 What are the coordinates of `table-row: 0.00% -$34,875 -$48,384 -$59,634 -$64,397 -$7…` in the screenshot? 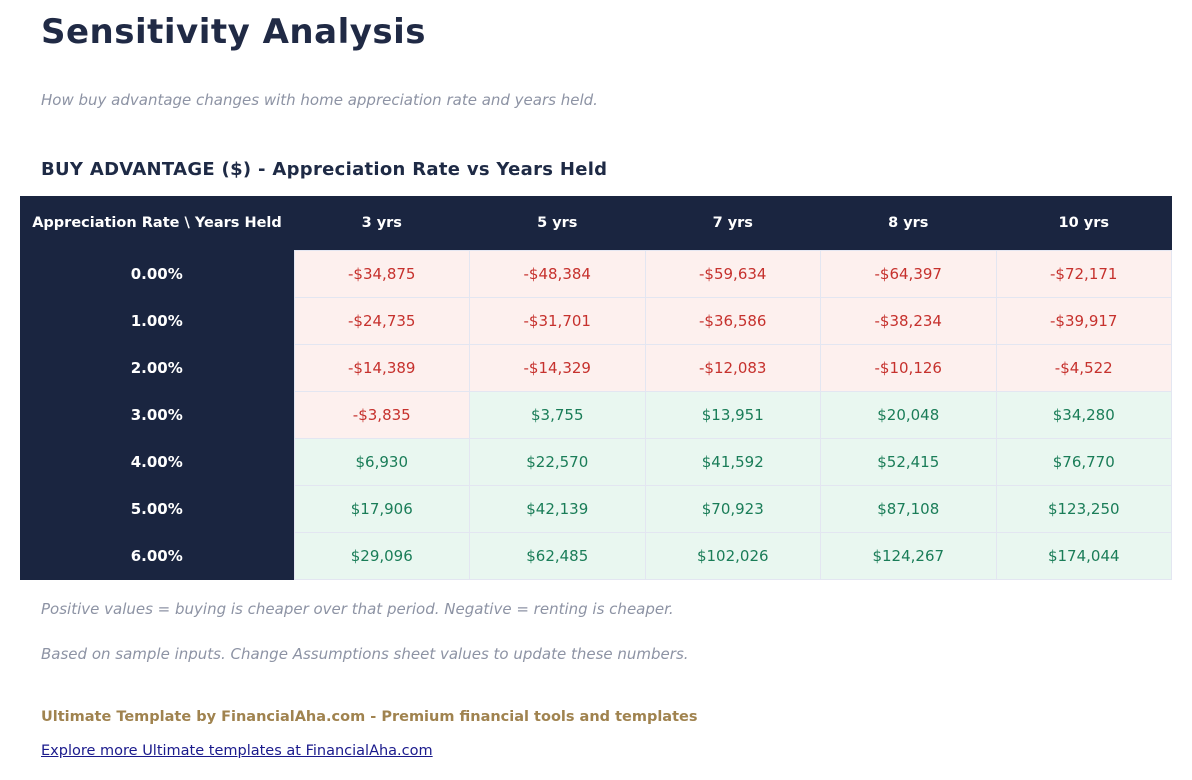 It's located at (596, 274).